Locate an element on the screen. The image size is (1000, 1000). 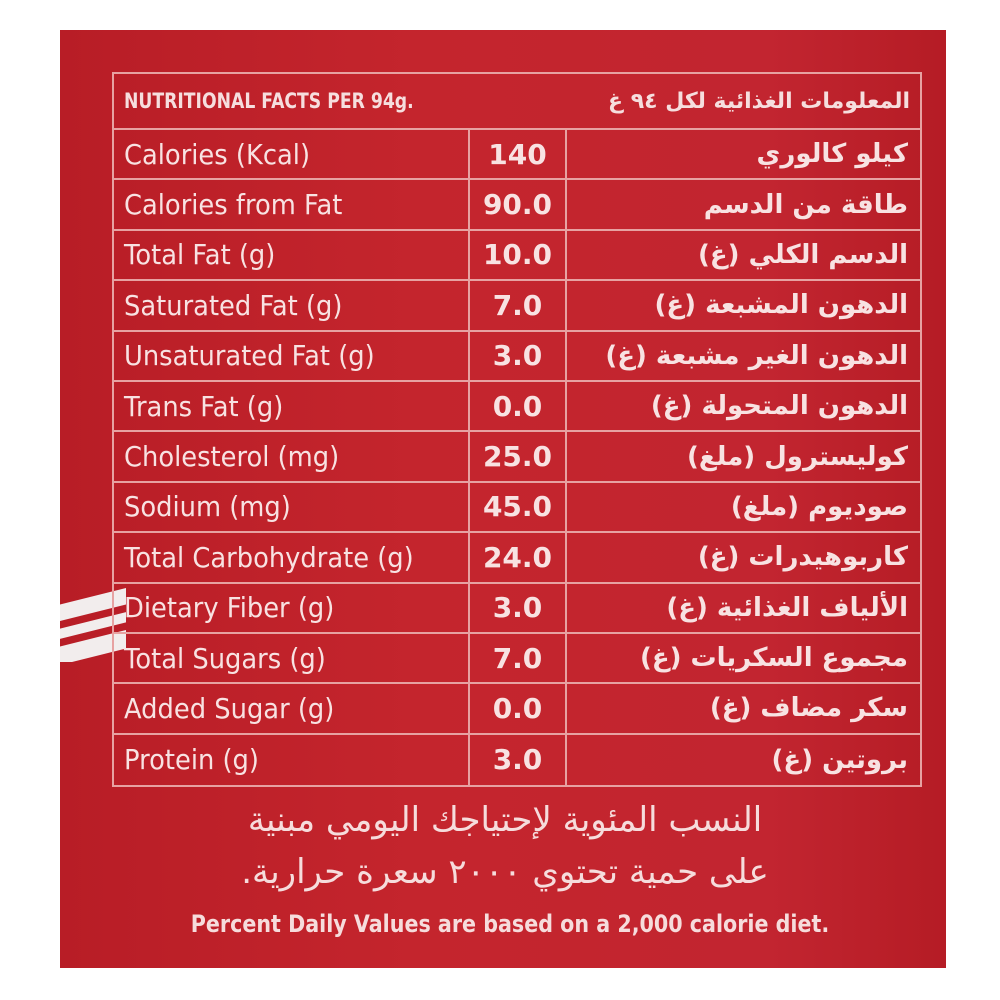
nutrient-name-text: Total Sugars (g) is located at coordinates (225, 658).